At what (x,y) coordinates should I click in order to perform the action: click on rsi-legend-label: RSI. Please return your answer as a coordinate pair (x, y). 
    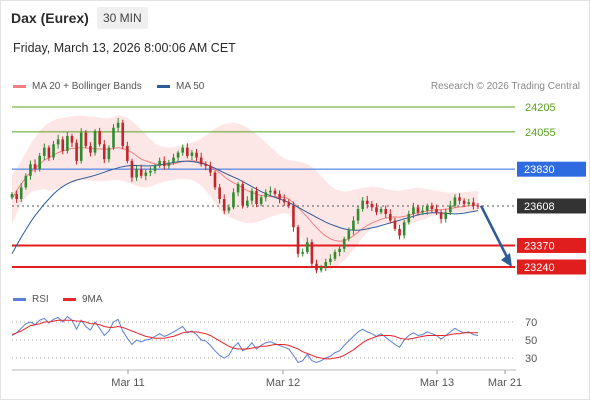
    Looking at the image, I should click on (40, 299).